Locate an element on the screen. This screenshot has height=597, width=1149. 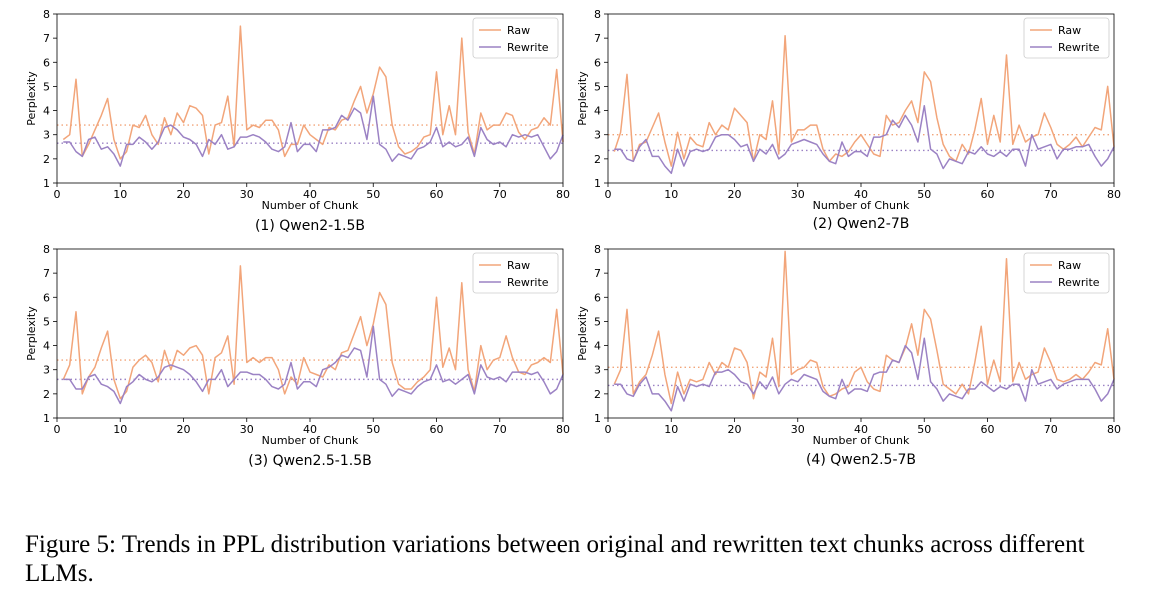
subcaption: (3) Qwen2.5-1.5B is located at coordinates (309, 461).